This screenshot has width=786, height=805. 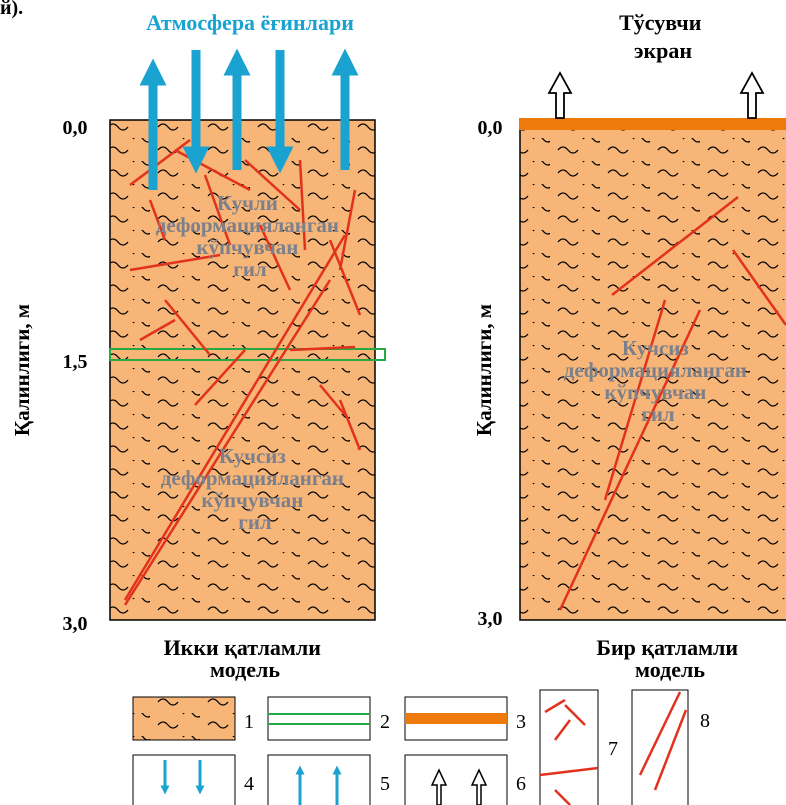 I want to click on upper-layer-label: Кучли деформацияланган кўпчувчан гил, so click(x=250, y=236).